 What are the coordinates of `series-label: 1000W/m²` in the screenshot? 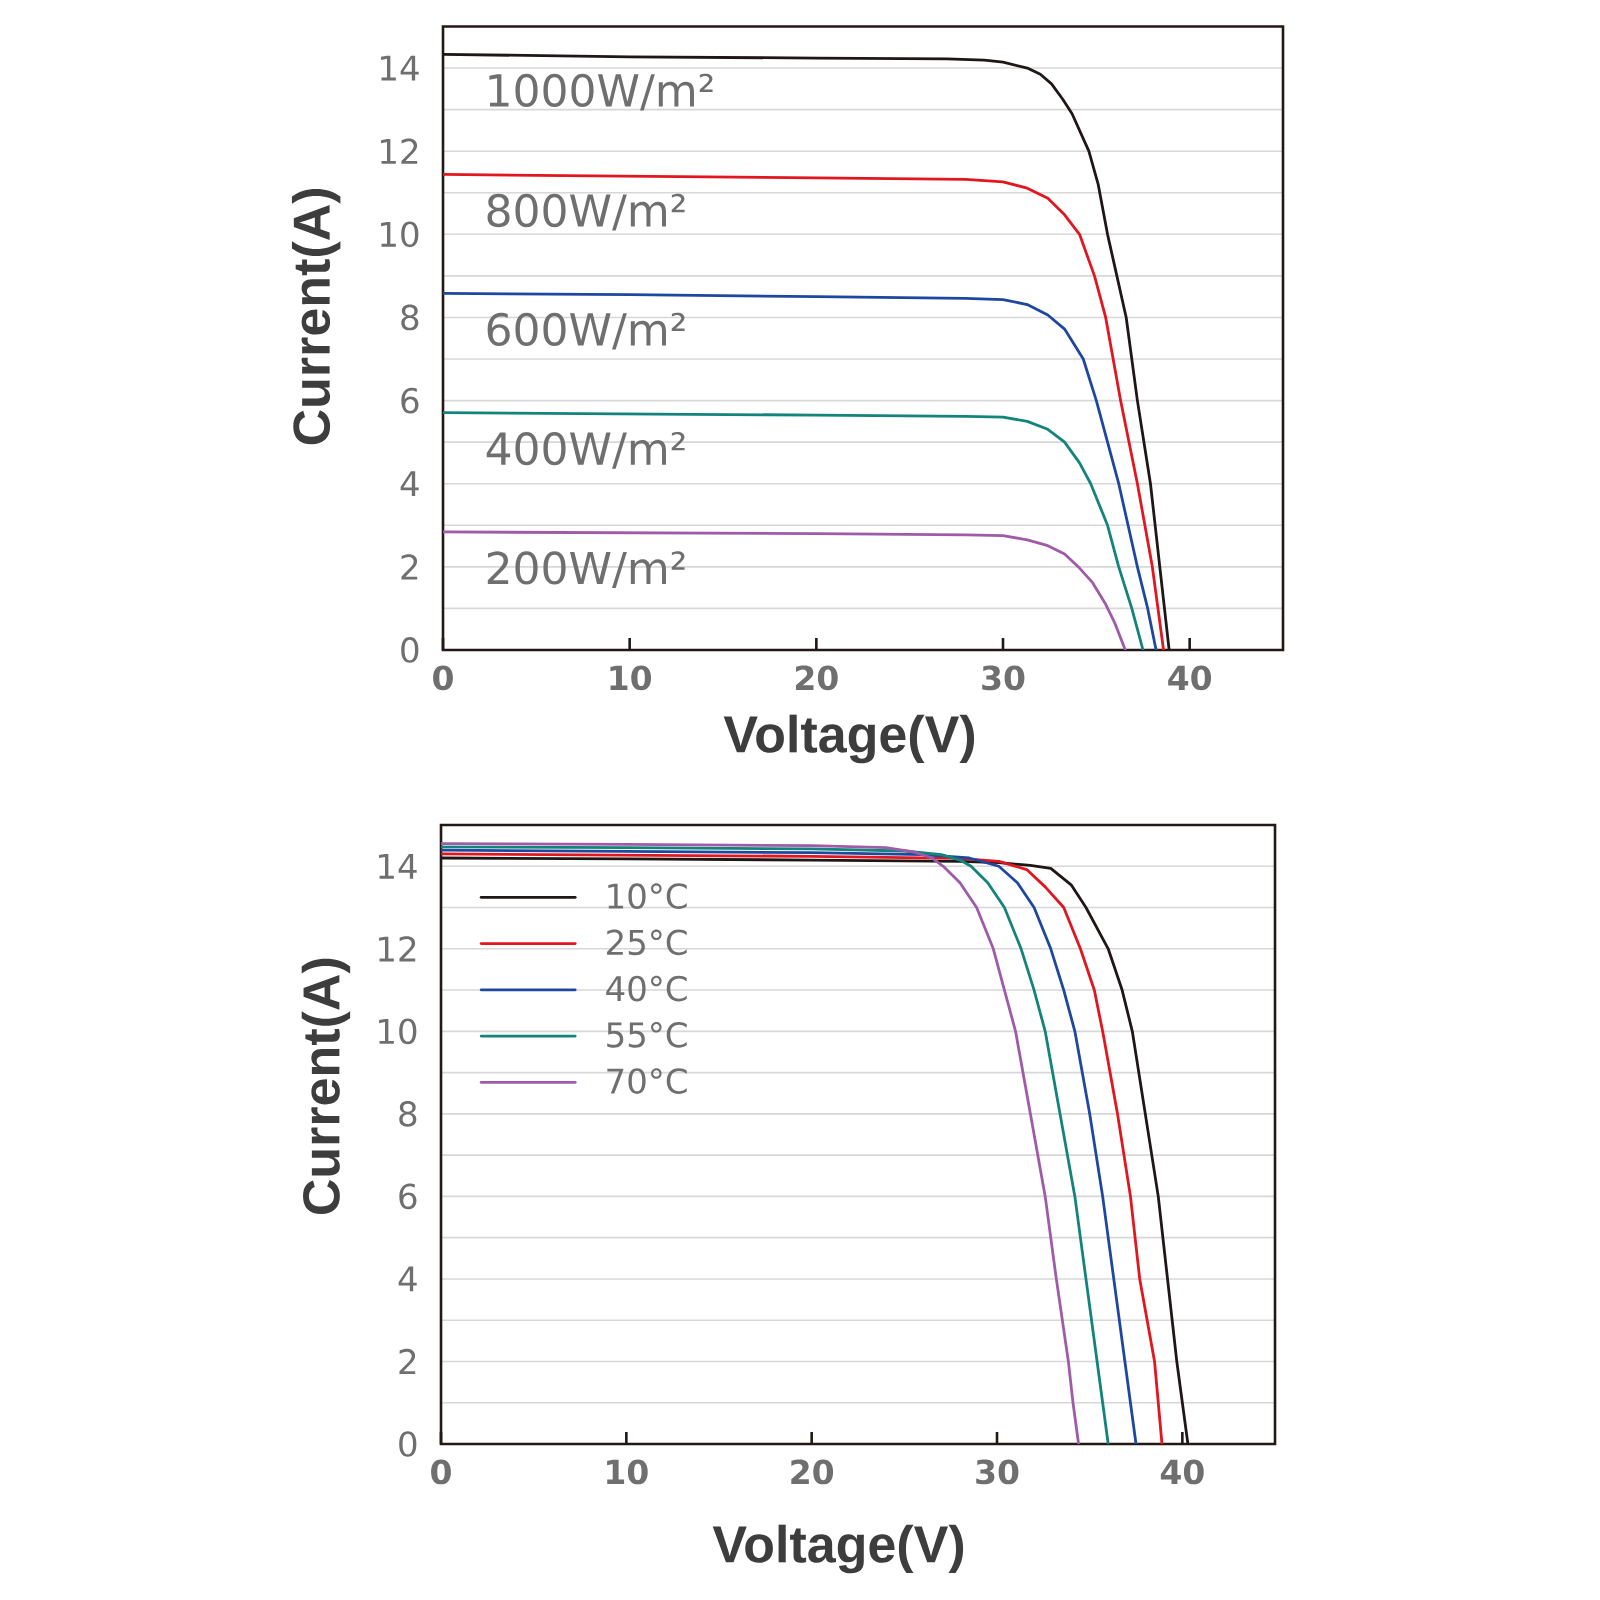 It's located at (601, 92).